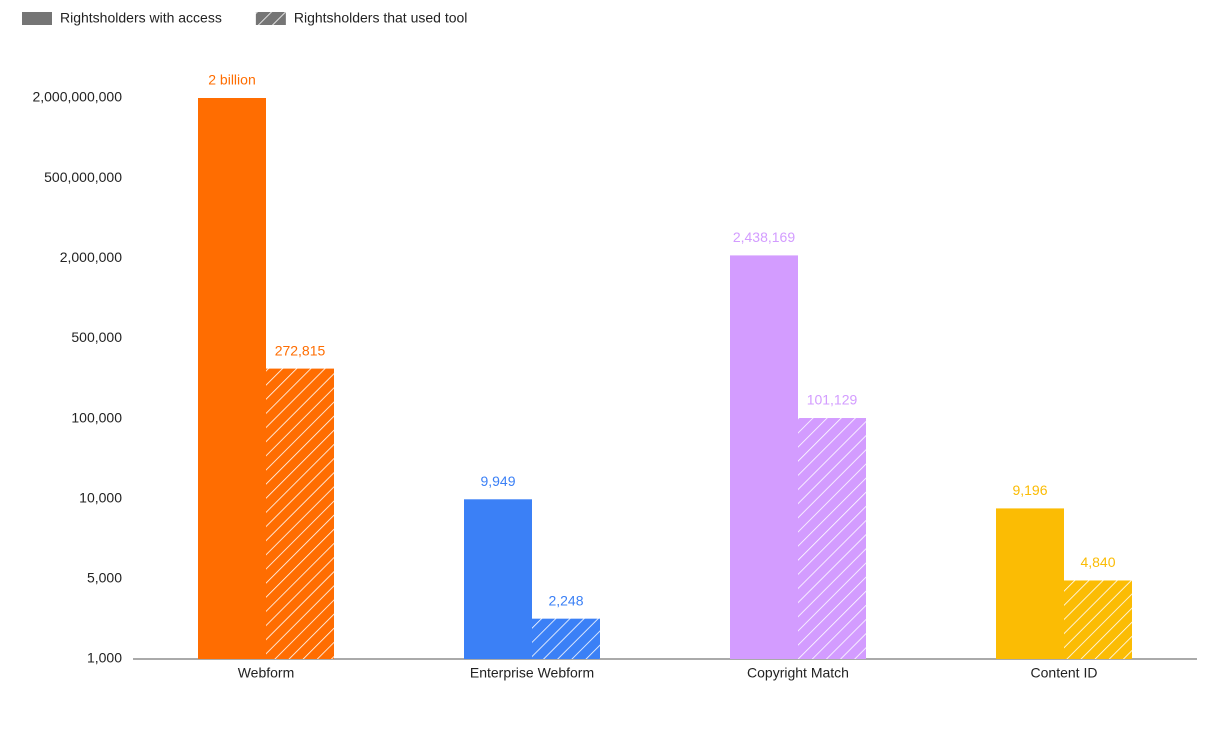  Describe the element at coordinates (798, 673) in the screenshot. I see `x-tick-label: Copyright Match` at that location.